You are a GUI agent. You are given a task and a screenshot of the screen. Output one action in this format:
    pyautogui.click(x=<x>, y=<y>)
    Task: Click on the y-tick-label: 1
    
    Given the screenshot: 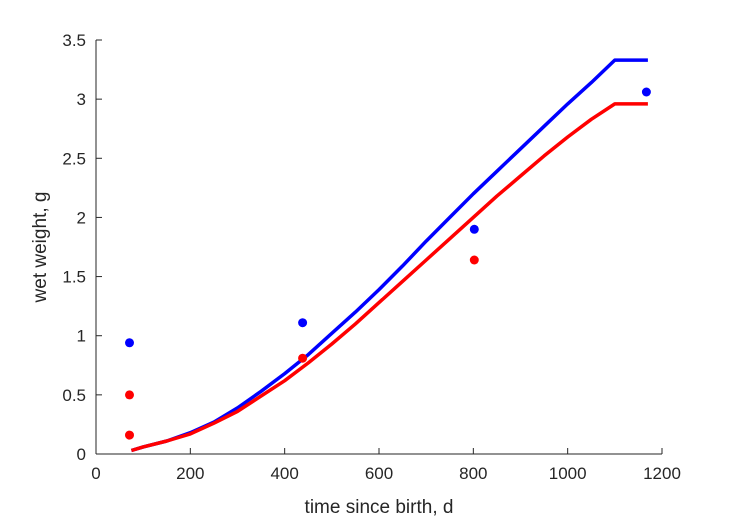 What is the action you would take?
    pyautogui.click(x=81, y=336)
    